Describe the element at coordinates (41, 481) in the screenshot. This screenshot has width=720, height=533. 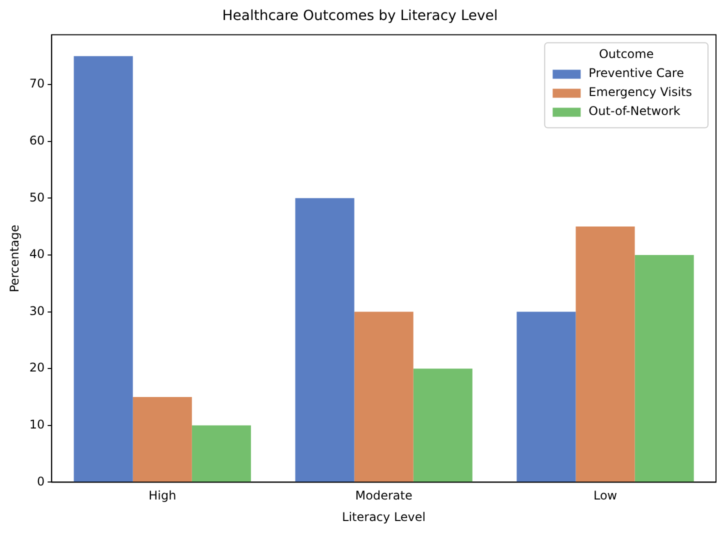
I see `y-tick-label: 0` at that location.